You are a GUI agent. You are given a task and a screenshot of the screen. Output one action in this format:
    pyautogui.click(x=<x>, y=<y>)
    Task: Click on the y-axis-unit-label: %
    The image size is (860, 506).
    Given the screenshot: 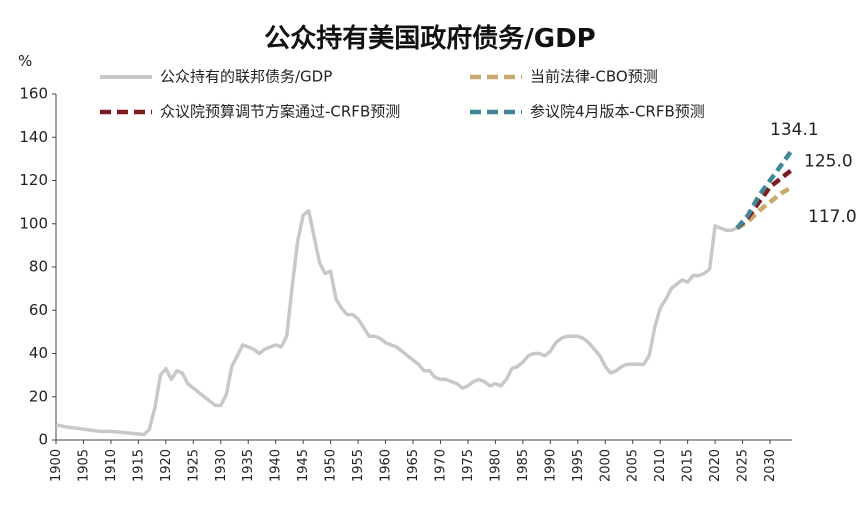 What is the action you would take?
    pyautogui.click(x=25, y=61)
    